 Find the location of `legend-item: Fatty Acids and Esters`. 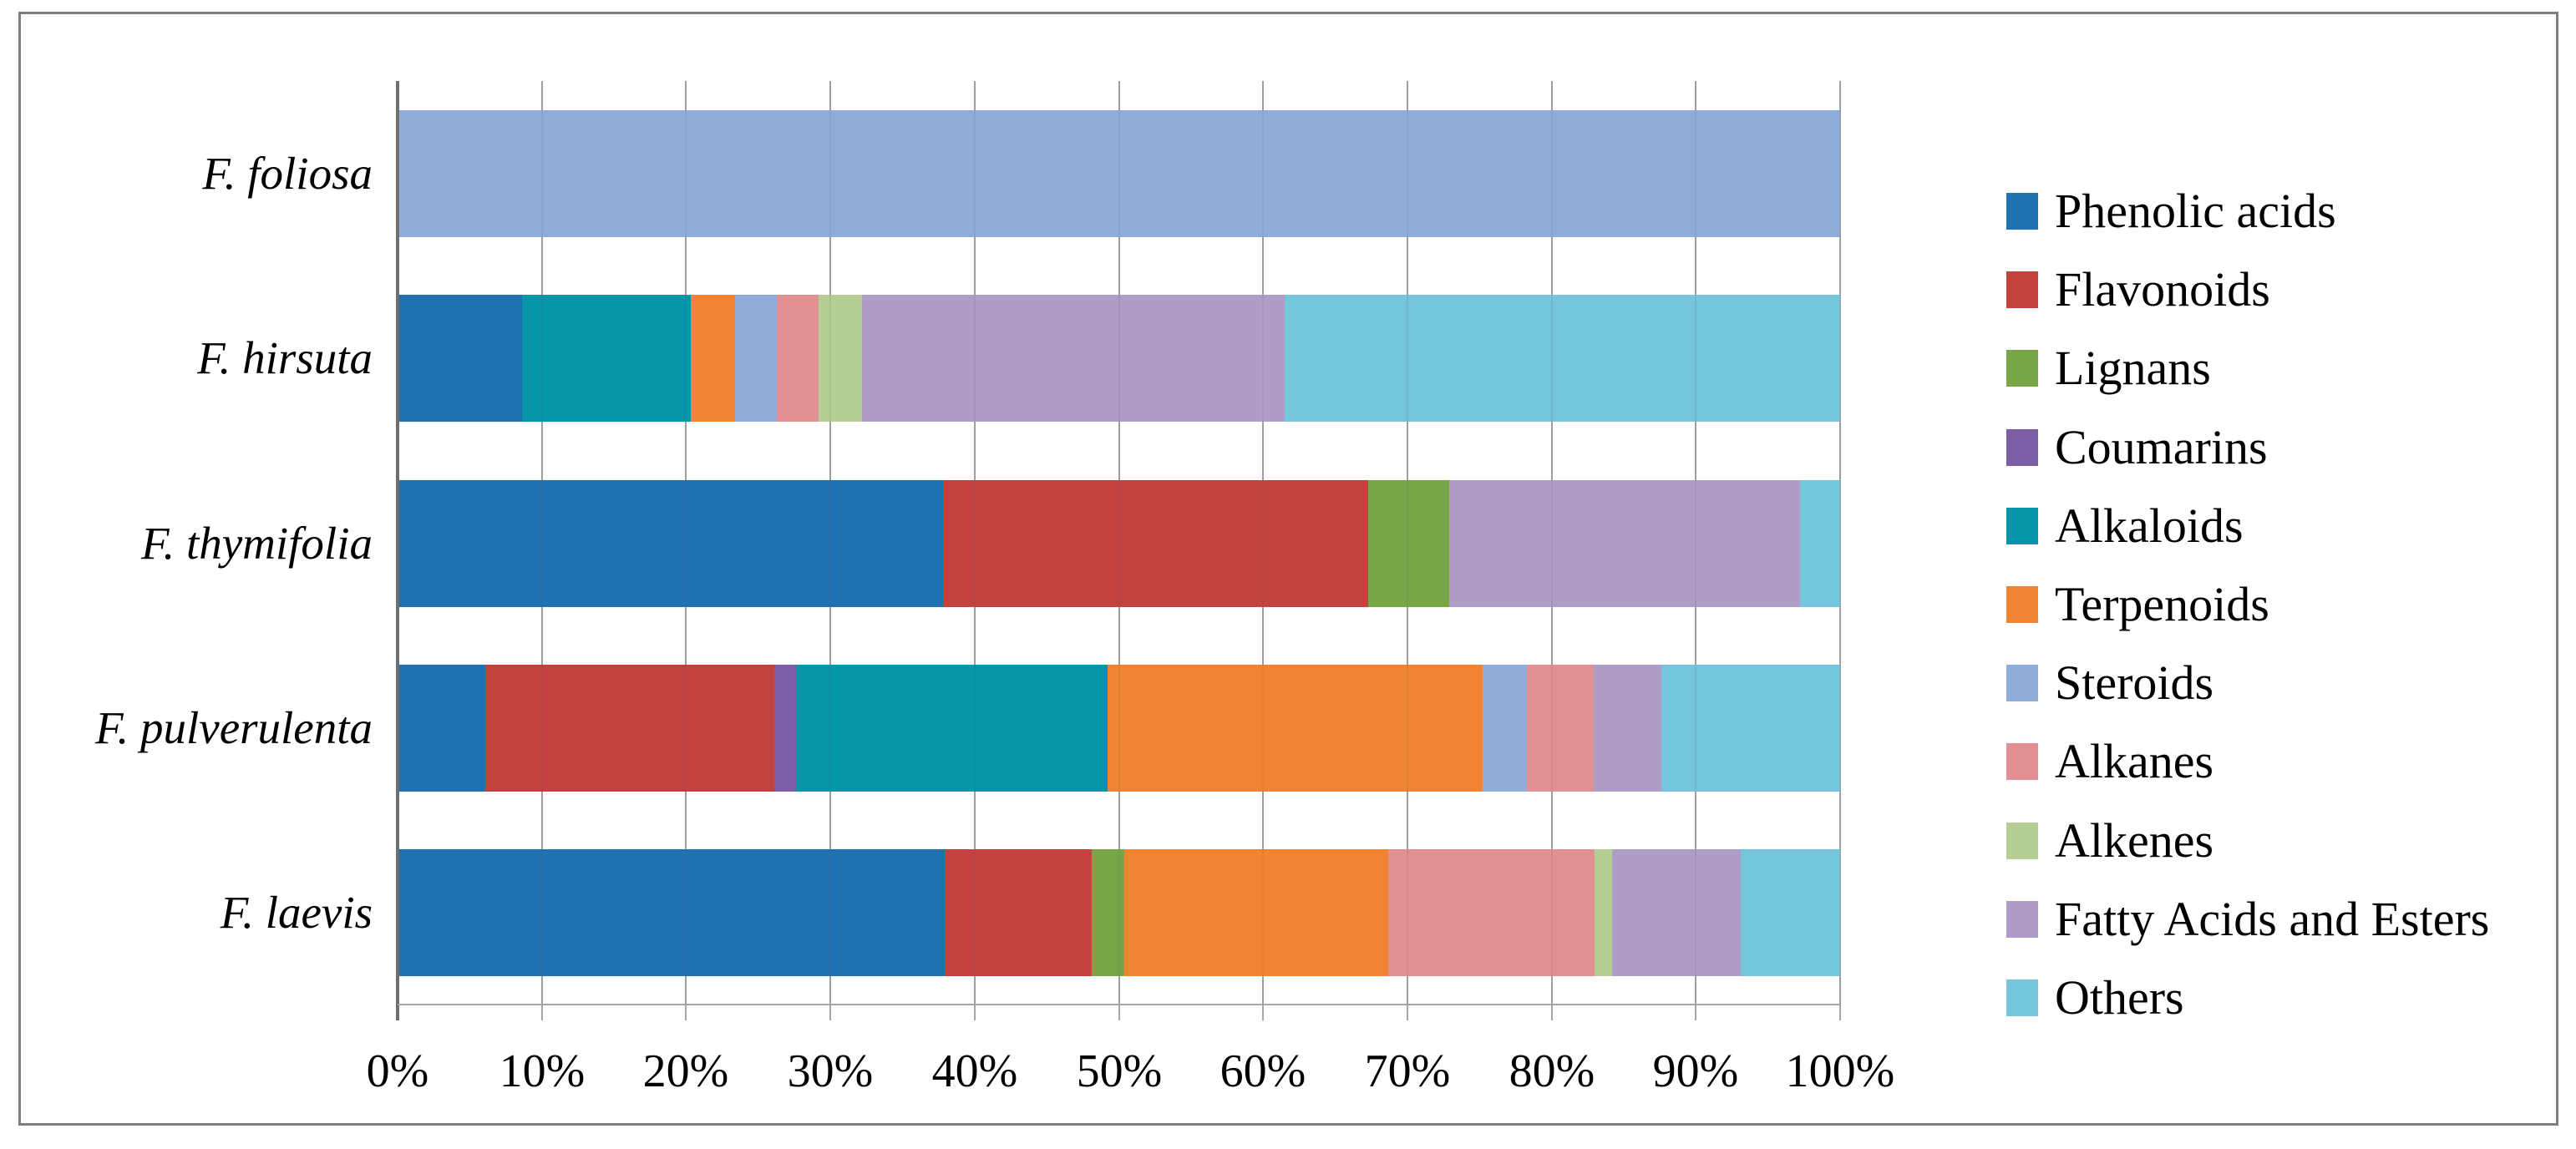

legend-item: Fatty Acids and Esters is located at coordinates (2247, 919).